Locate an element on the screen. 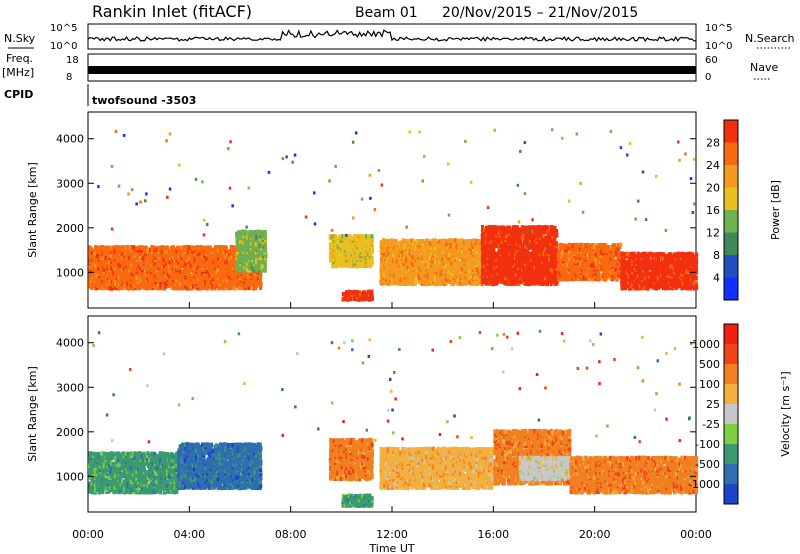  freq-label: Freq. is located at coordinates (19, 58).